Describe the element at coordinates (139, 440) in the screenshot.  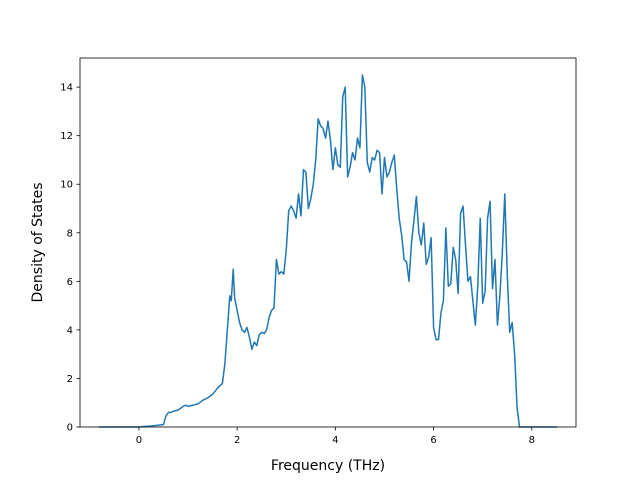
I see `x-tick-label: 0` at that location.